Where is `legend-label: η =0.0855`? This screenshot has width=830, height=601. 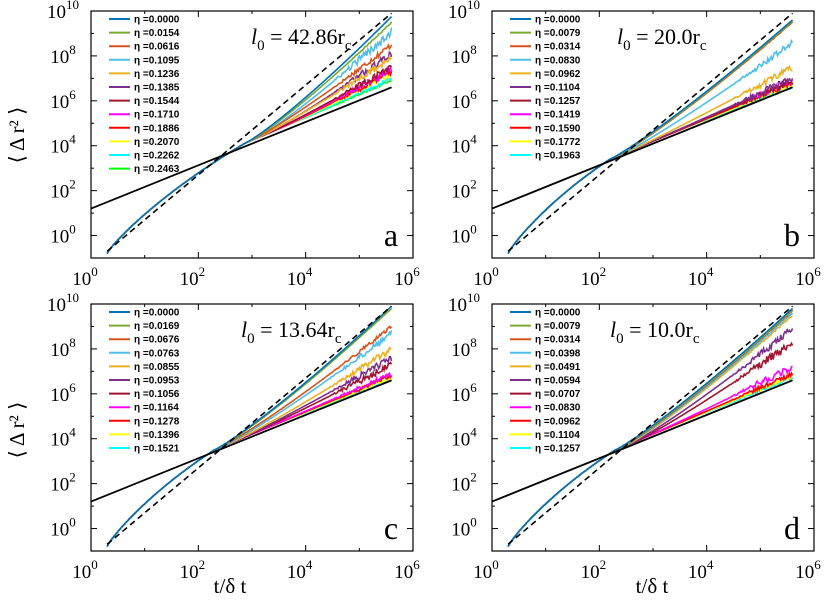 legend-label: η =0.0855 is located at coordinates (157, 367).